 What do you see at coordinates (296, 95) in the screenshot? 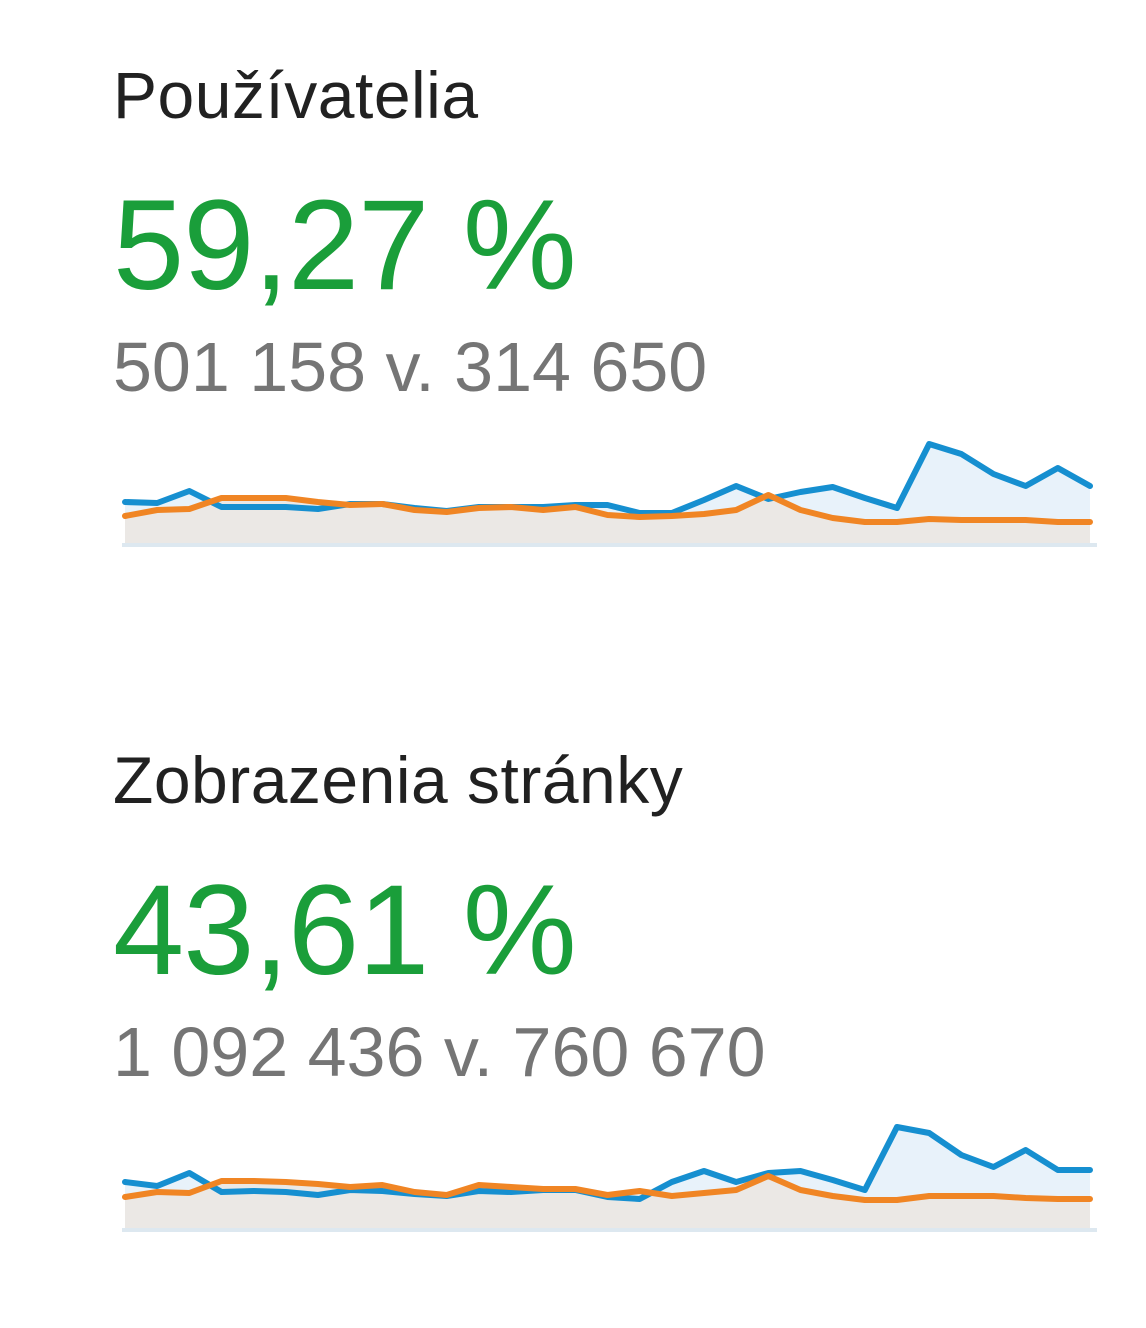
I see `metric-title: Používatelia` at bounding box center [296, 95].